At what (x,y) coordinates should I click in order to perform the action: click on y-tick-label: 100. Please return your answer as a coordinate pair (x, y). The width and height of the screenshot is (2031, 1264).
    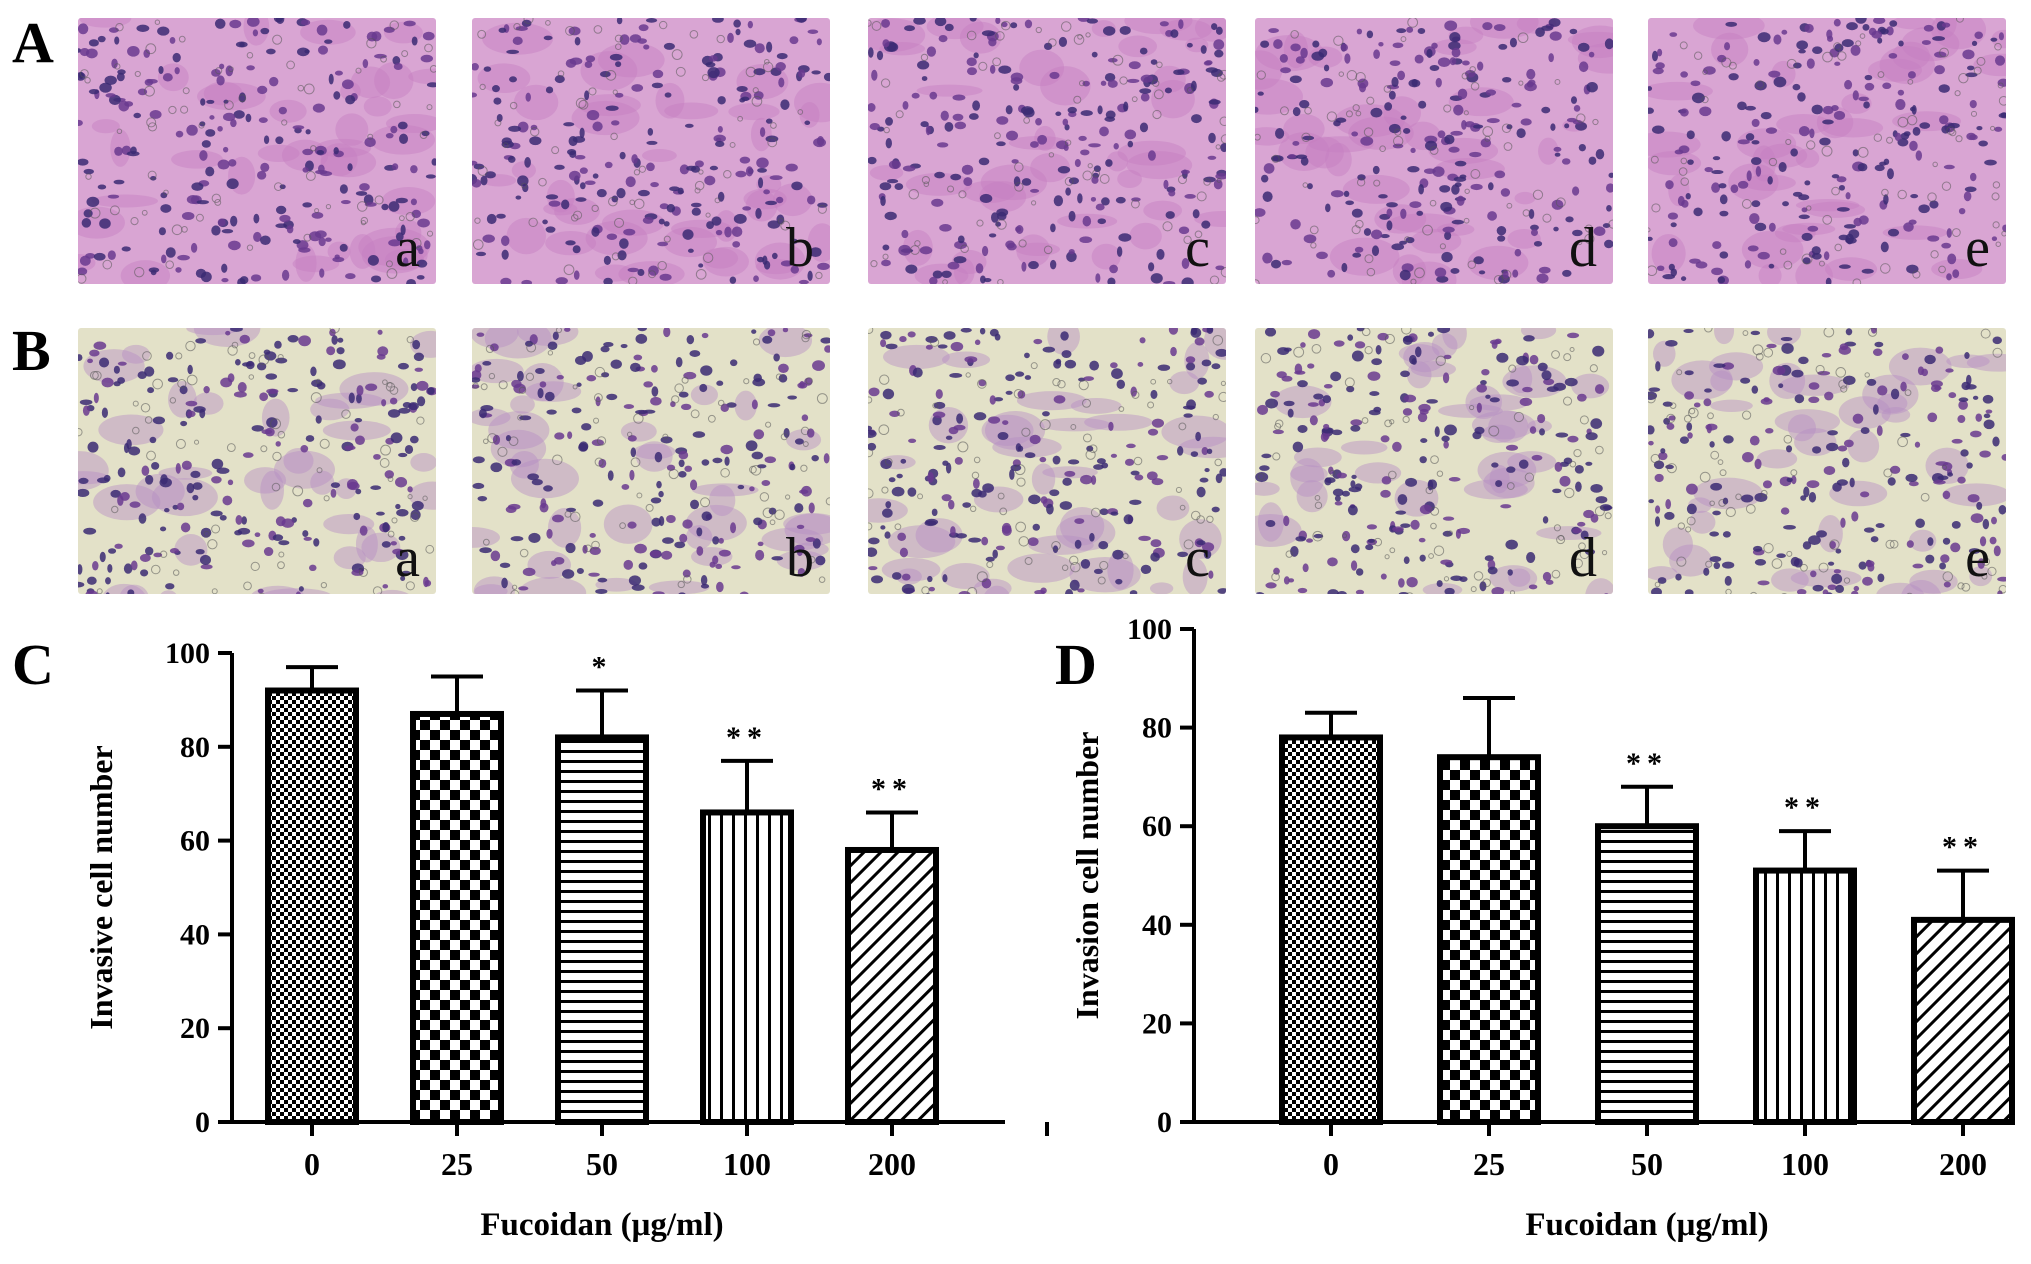
    Looking at the image, I should click on (1149, 629).